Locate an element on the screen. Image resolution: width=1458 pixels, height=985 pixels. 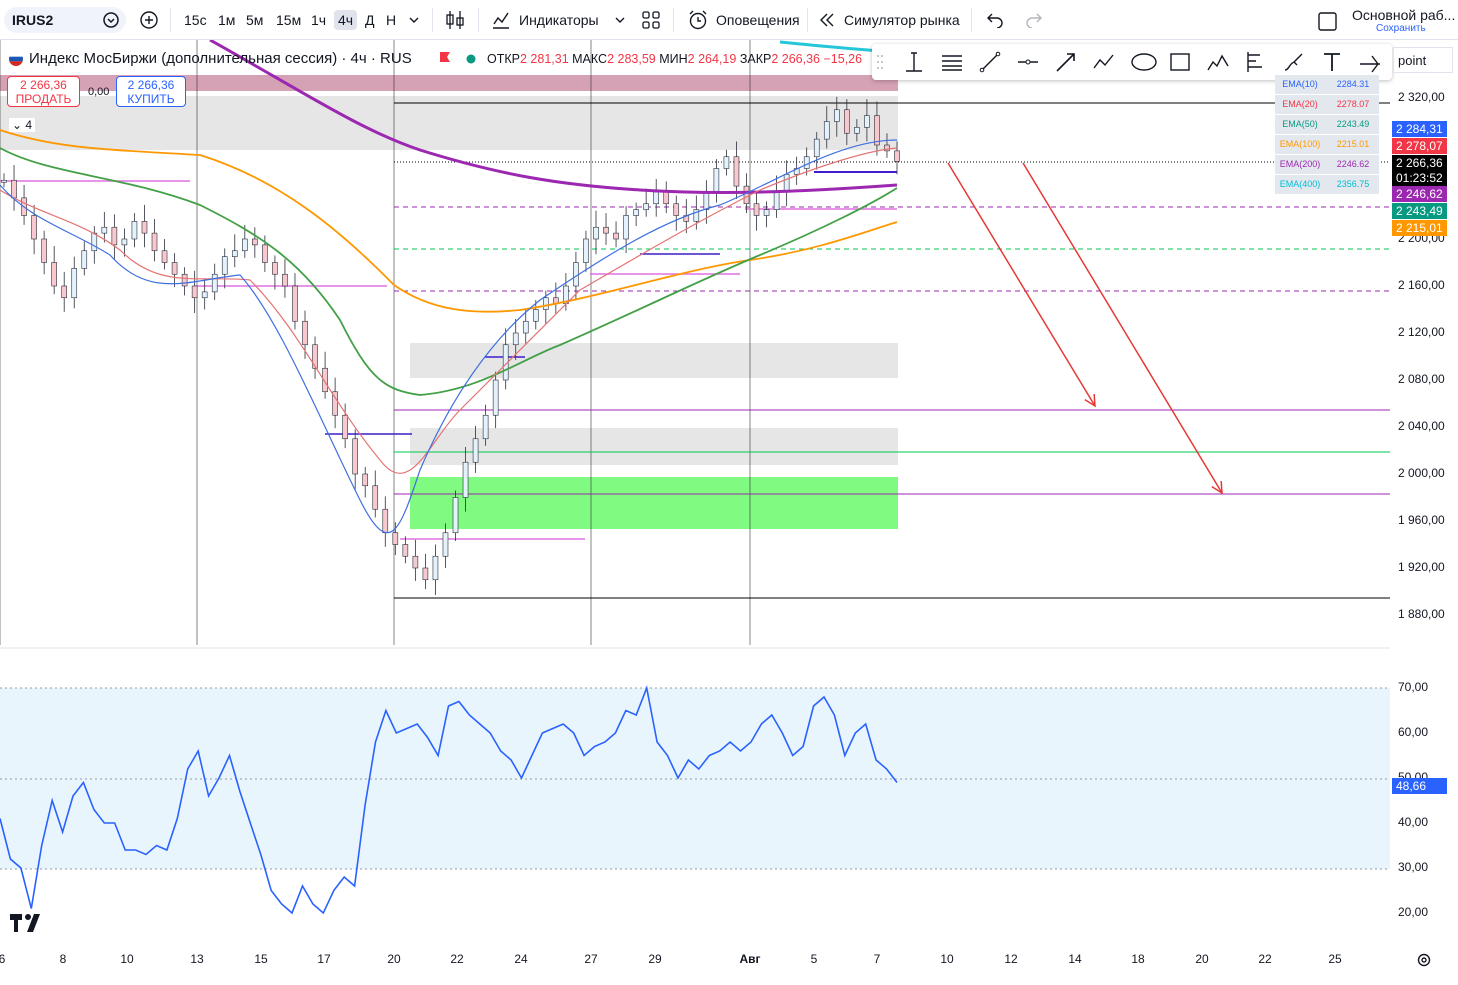
replay-rewind-icon is located at coordinates (827, 20).